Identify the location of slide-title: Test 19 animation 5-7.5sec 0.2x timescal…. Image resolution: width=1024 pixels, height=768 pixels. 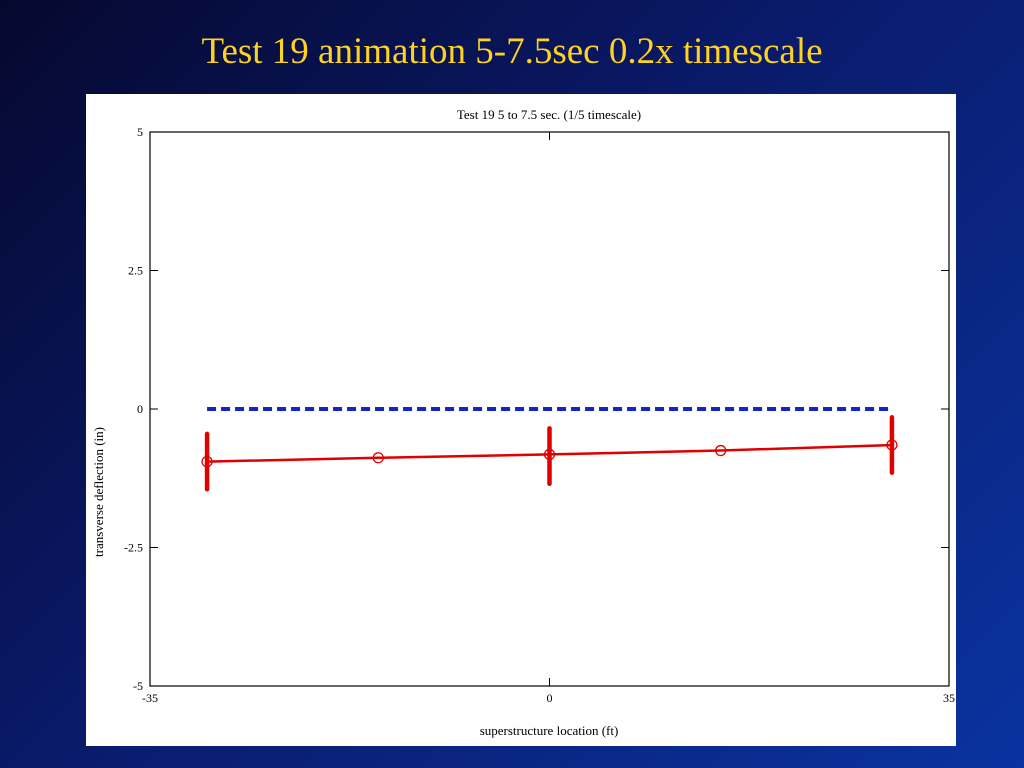
(512, 51).